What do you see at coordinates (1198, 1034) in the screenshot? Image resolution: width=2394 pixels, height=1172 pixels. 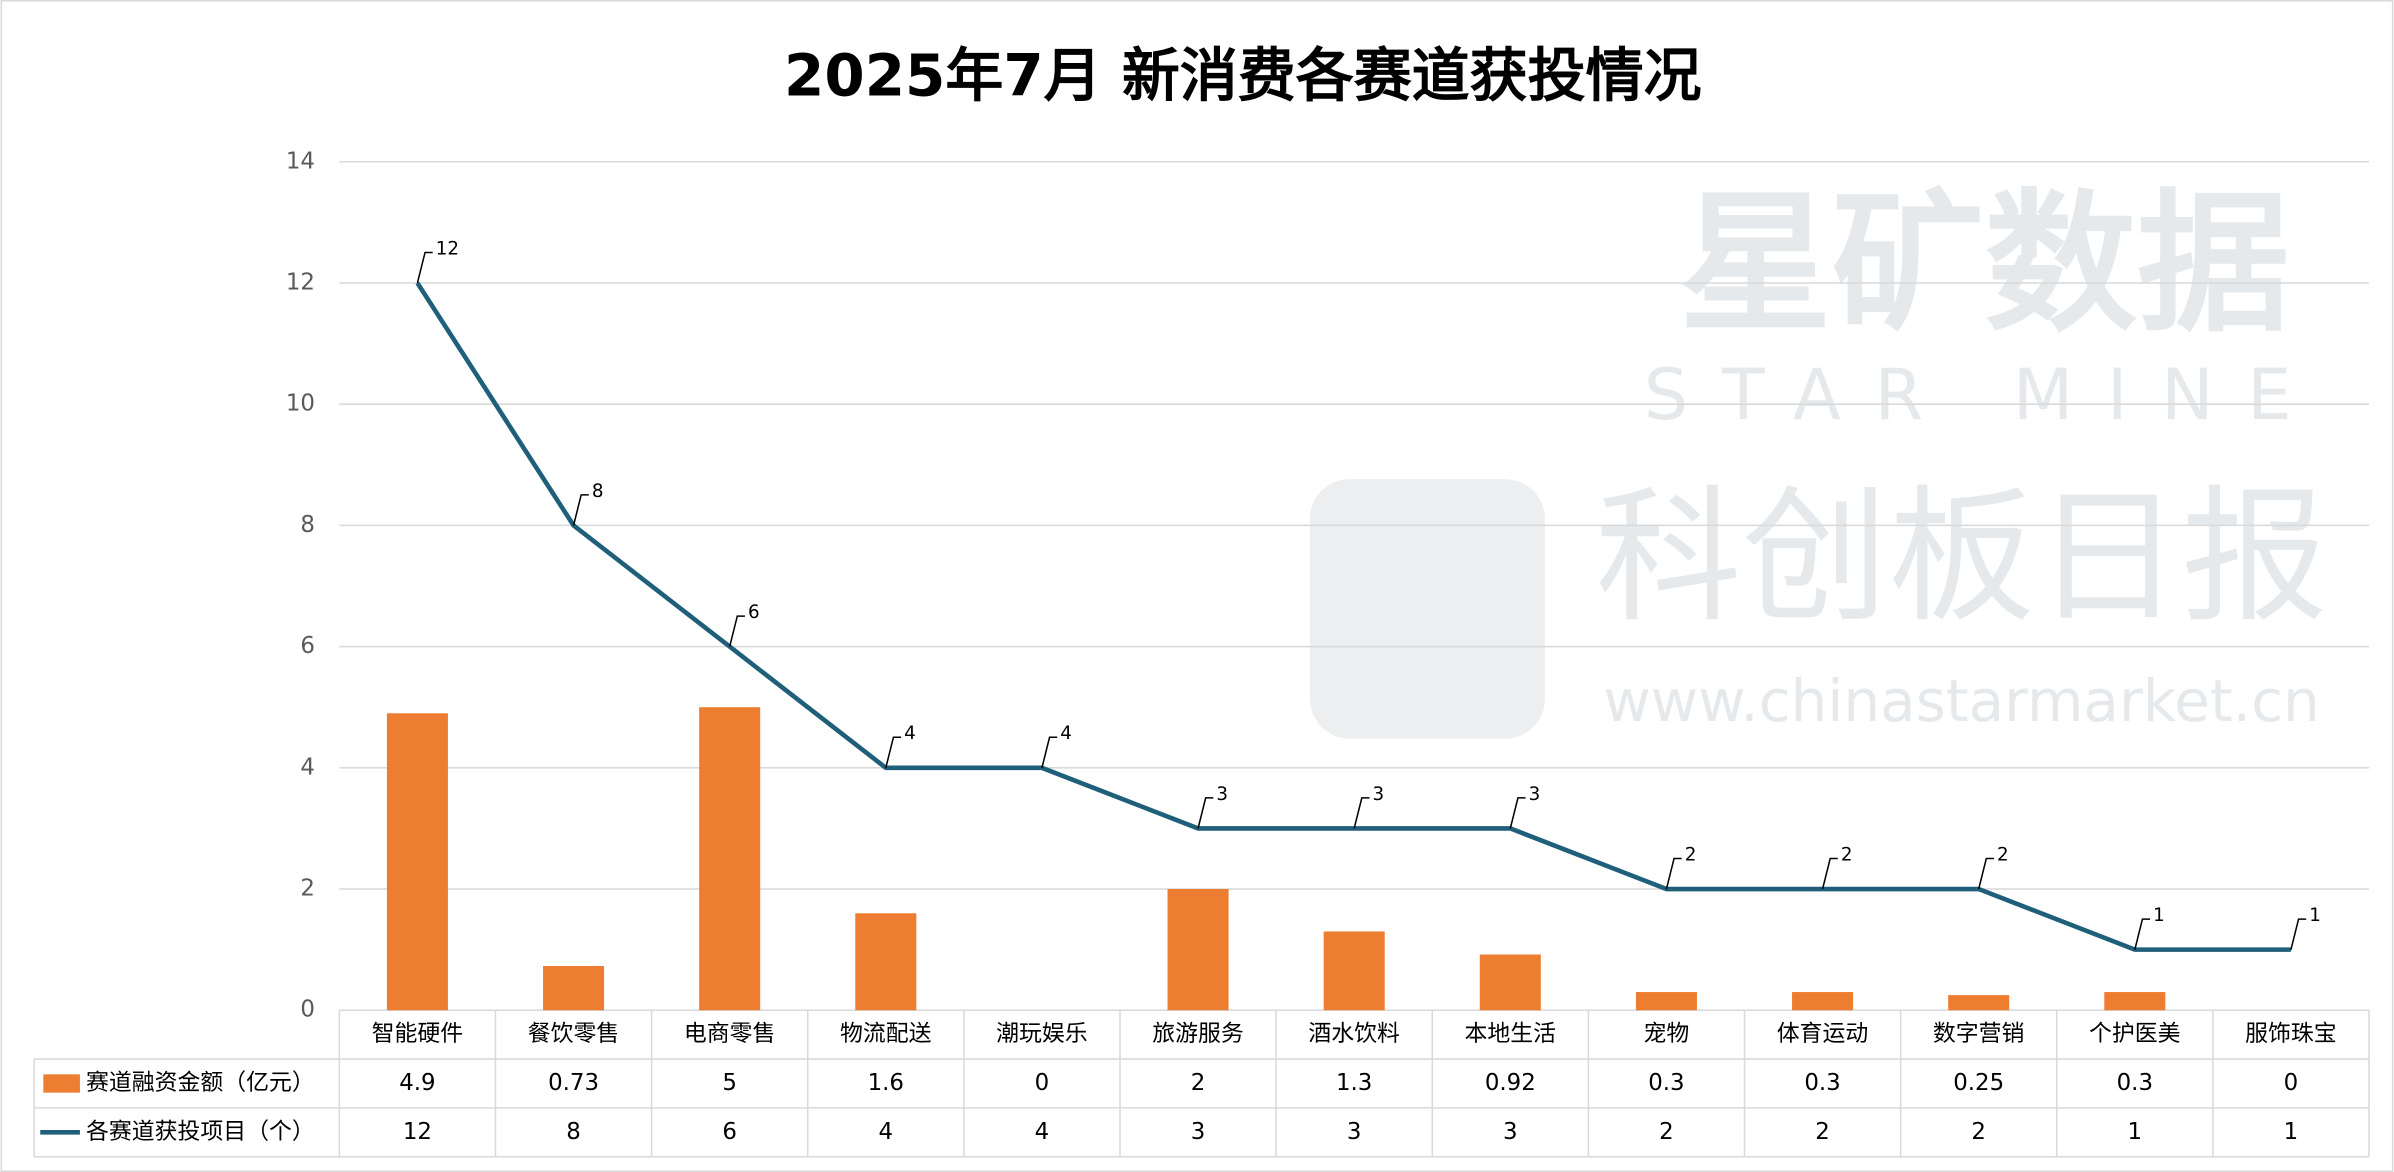 I see `x-tick-label: 旅游服务` at bounding box center [1198, 1034].